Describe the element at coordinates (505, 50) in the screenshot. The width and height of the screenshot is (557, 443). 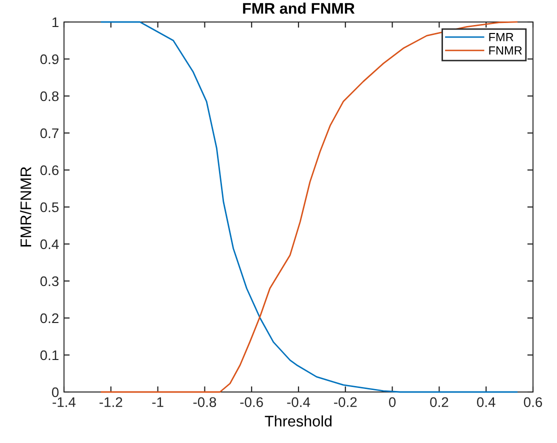
I see `legend-label: FNMR` at that location.